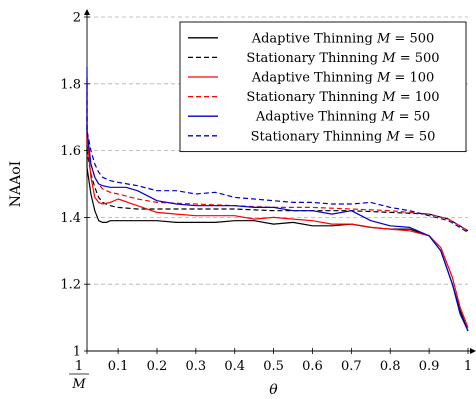  Describe the element at coordinates (118, 366) in the screenshot. I see `x-tick-label: 0.1` at that location.